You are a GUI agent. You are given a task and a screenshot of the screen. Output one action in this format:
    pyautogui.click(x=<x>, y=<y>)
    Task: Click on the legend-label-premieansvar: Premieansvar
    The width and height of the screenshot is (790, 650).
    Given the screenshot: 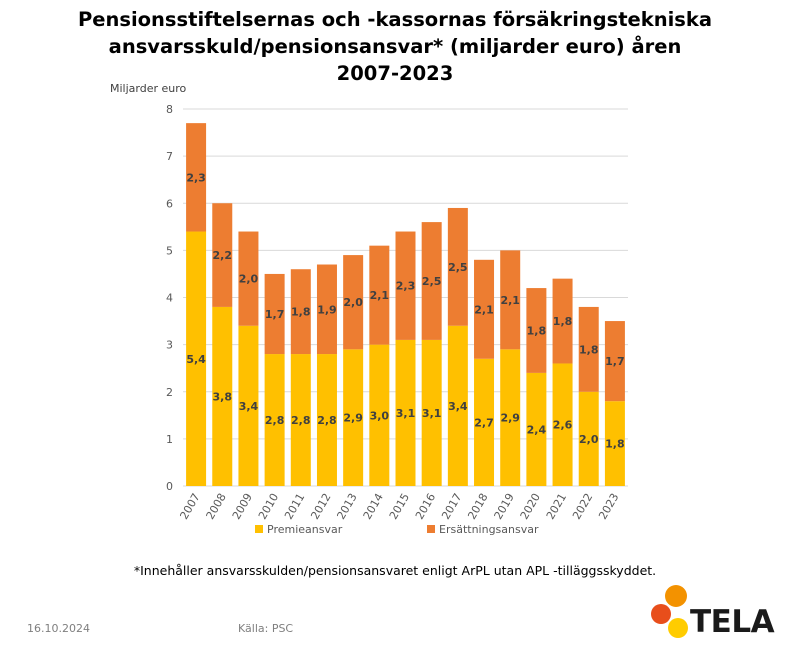 What is the action you would take?
    pyautogui.click(x=305, y=529)
    